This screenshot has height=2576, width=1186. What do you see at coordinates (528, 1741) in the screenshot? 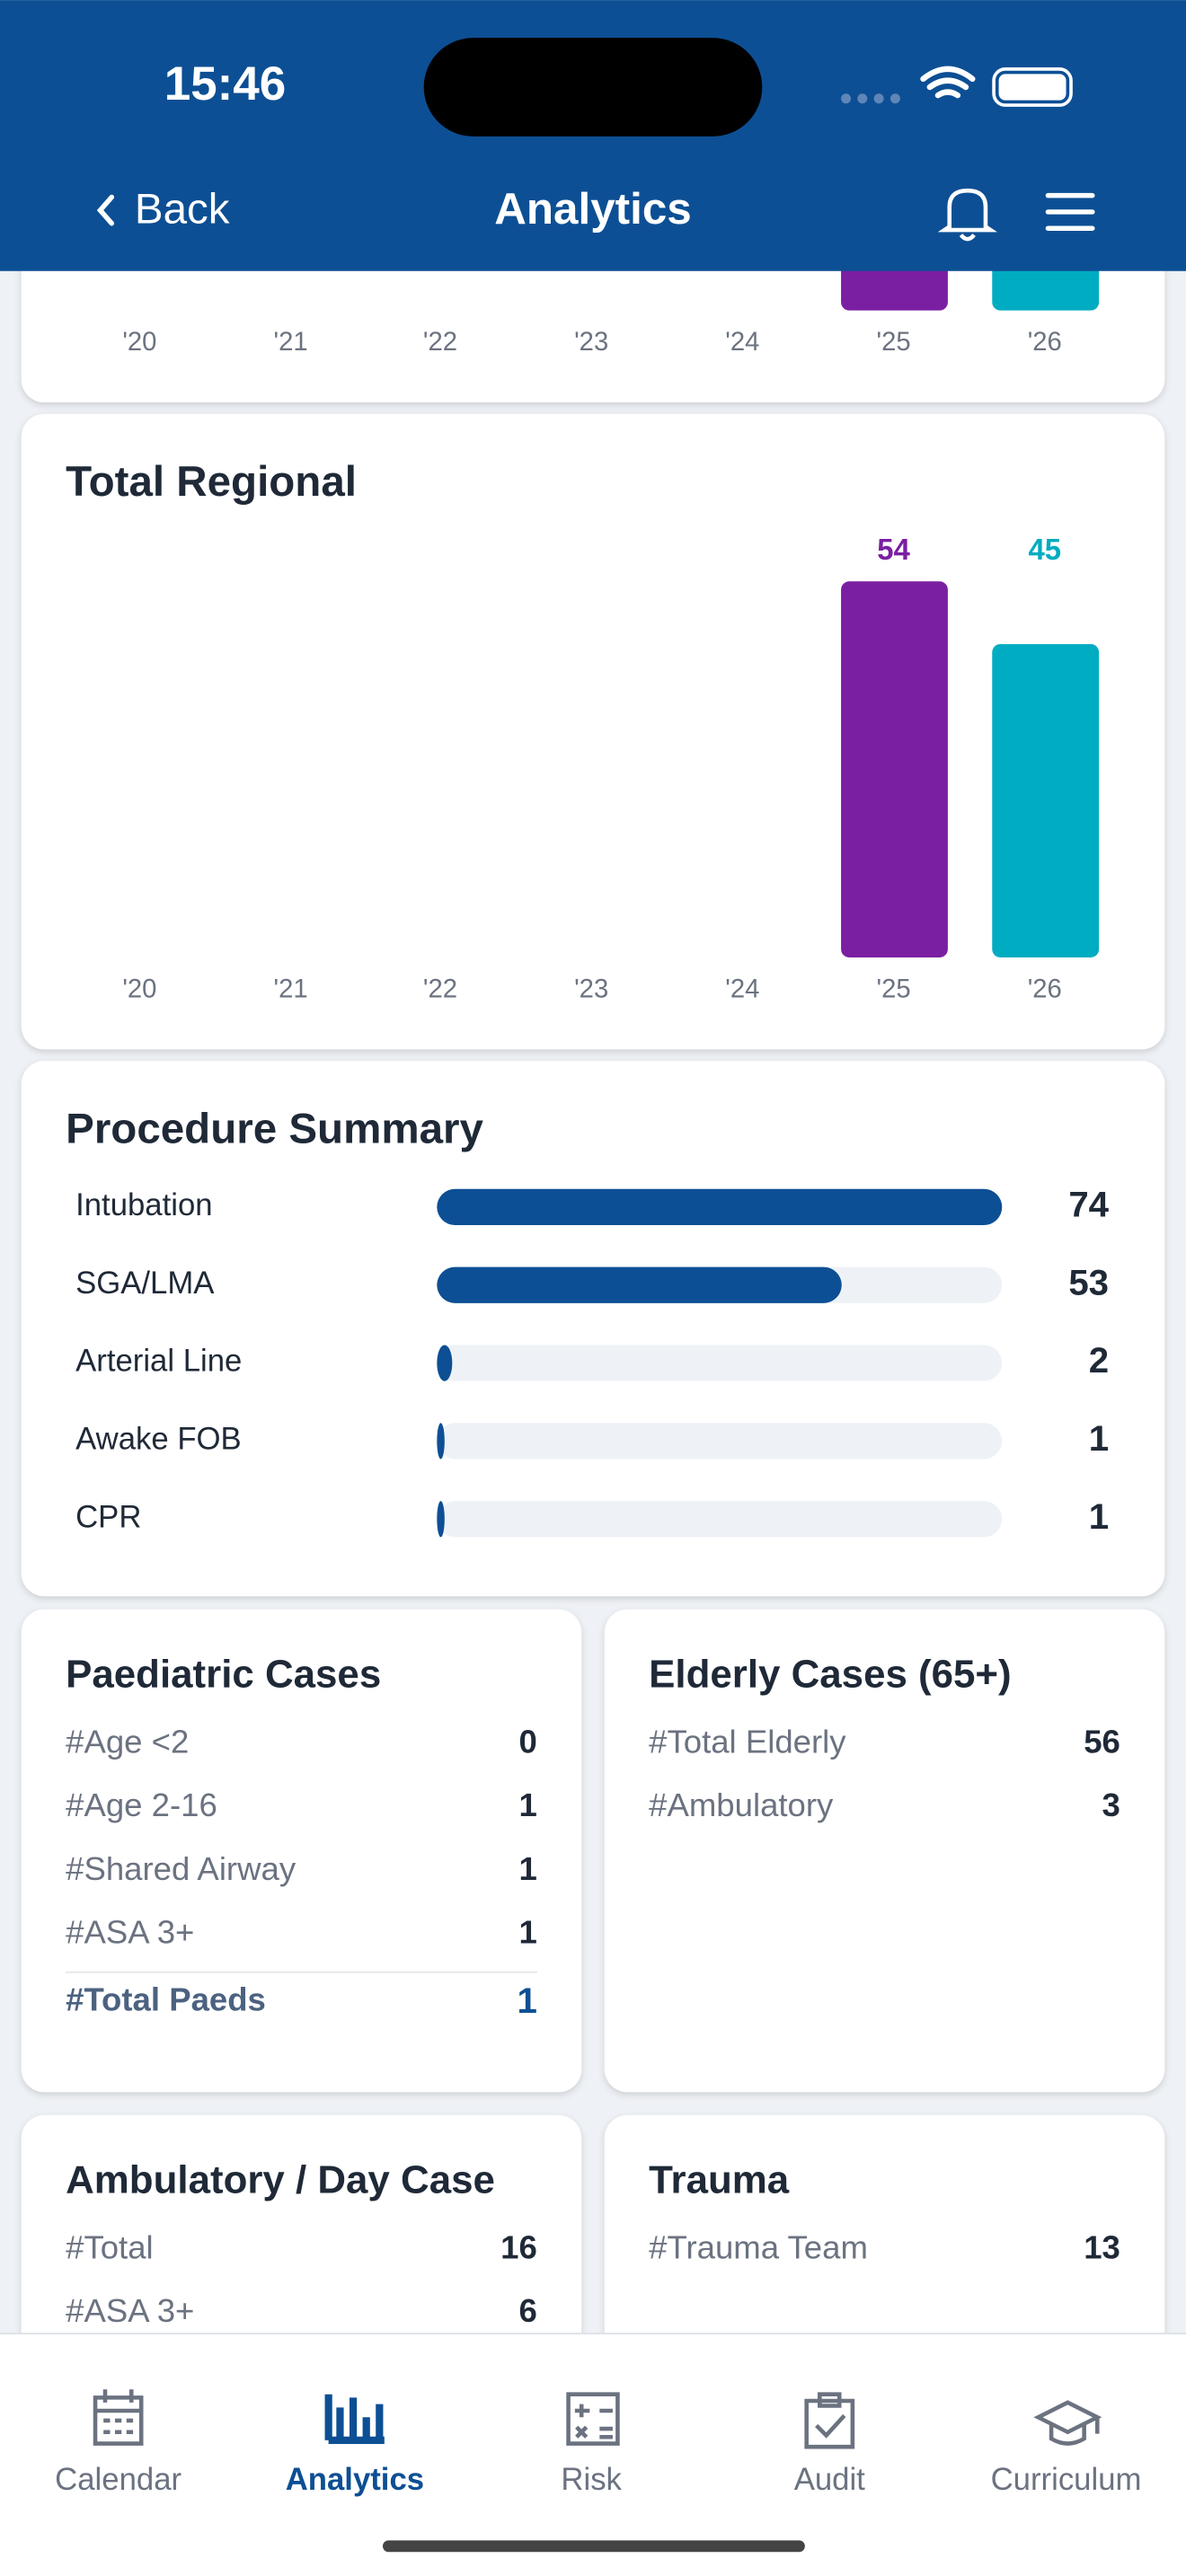
I see `stat-value: 0` at bounding box center [528, 1741].